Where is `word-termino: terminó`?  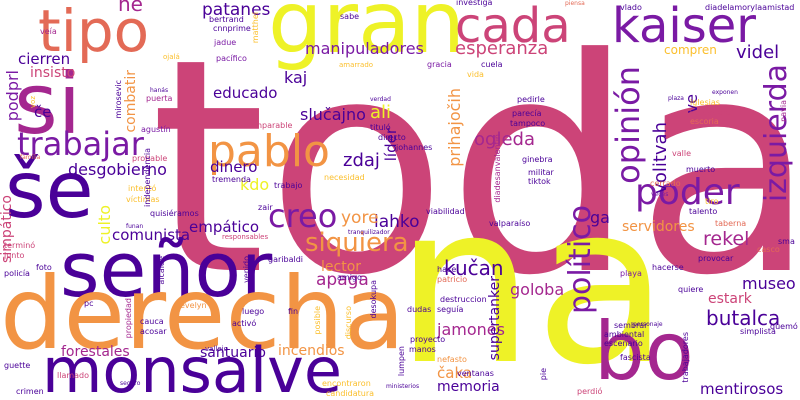 word-termino: terminó is located at coordinates (20, 245).